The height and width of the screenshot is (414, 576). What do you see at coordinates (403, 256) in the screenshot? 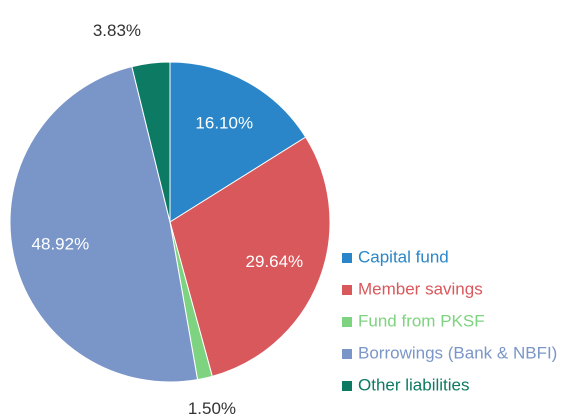
I see `legend-label: Capital fund` at bounding box center [403, 256].